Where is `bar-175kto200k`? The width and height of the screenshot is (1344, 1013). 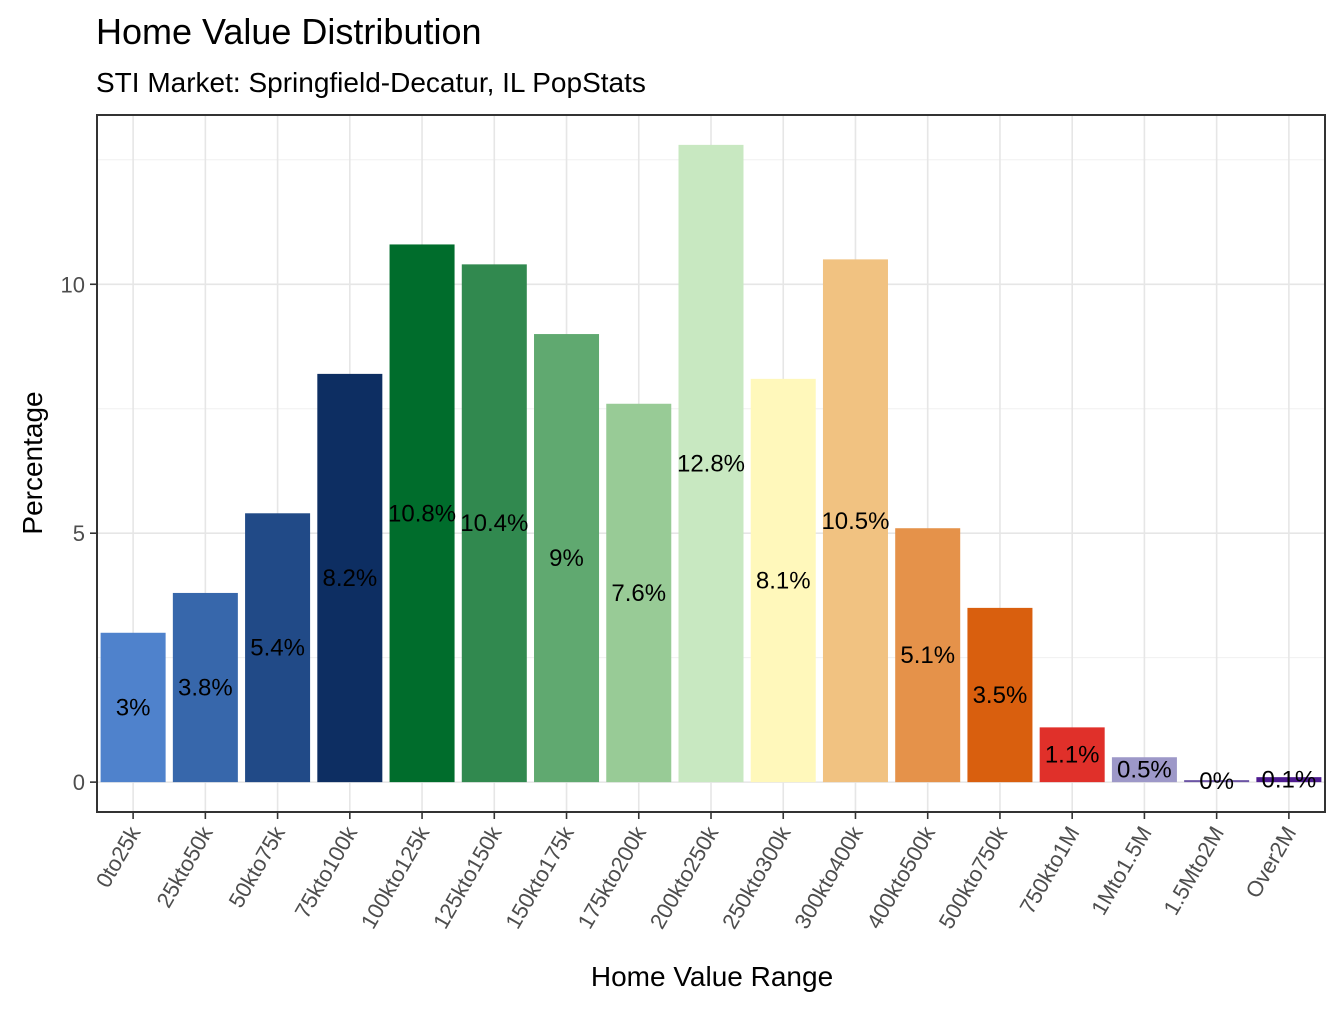 bar-175kto200k is located at coordinates (639, 593).